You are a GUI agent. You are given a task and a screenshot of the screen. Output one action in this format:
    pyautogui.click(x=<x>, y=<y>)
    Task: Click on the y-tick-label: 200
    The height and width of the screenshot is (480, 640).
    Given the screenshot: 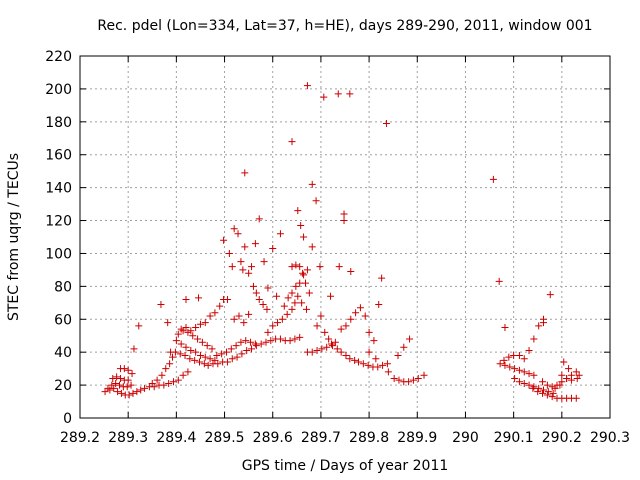 What is the action you would take?
    pyautogui.click(x=58, y=90)
    